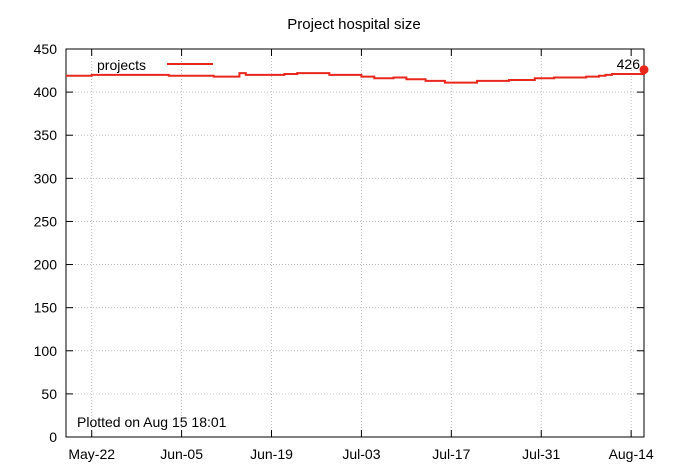  Describe the element at coordinates (152, 422) in the screenshot. I see `plotted-annotation: Plotted on Aug 15 18:01` at that location.